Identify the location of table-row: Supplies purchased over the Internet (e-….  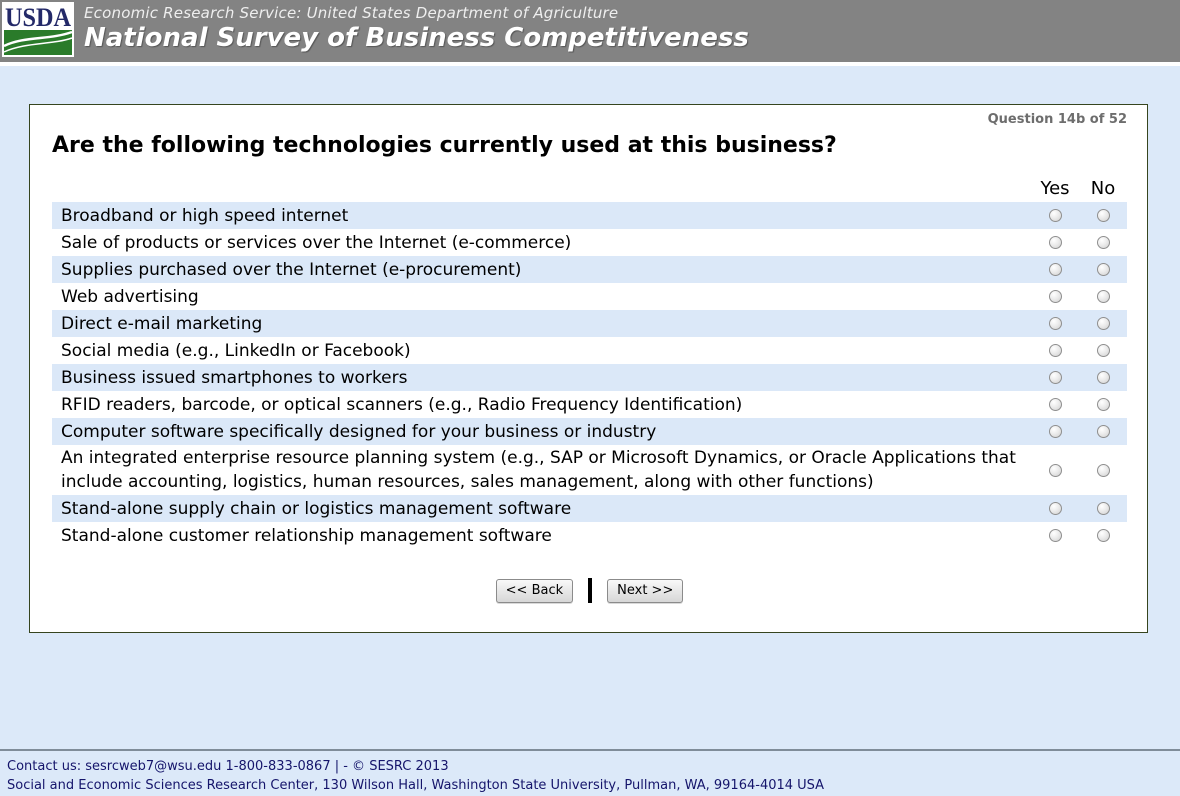
(589, 269).